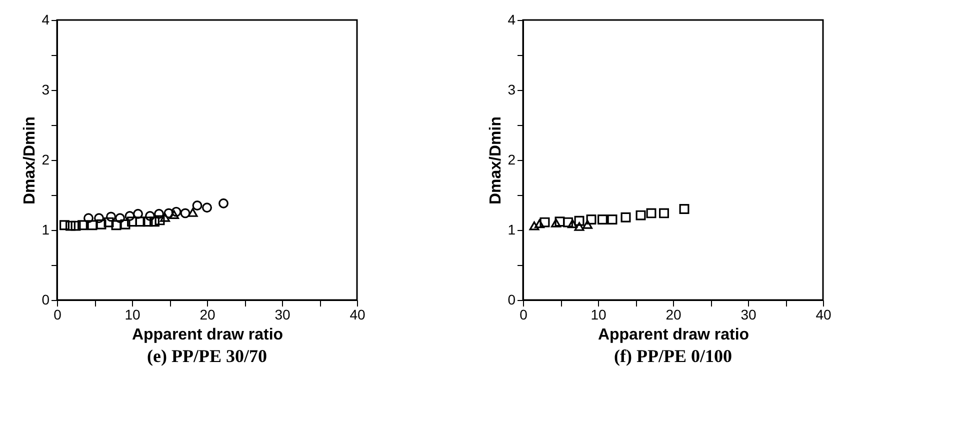 Image resolution: width=974 pixels, height=434 pixels. I want to click on text: (f) PP/PE 0/100, so click(673, 356).